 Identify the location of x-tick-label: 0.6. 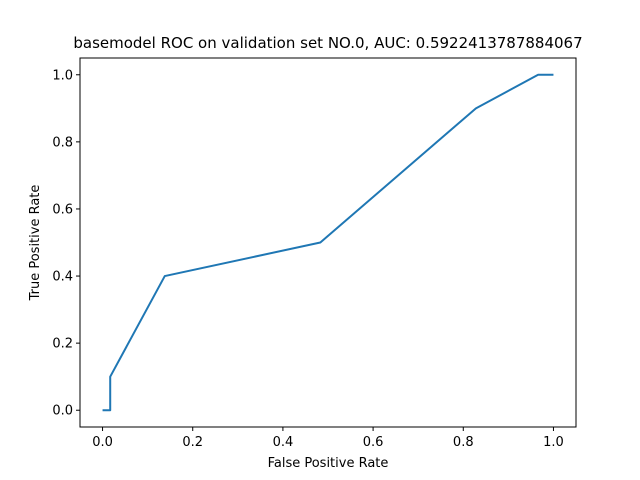
(373, 442).